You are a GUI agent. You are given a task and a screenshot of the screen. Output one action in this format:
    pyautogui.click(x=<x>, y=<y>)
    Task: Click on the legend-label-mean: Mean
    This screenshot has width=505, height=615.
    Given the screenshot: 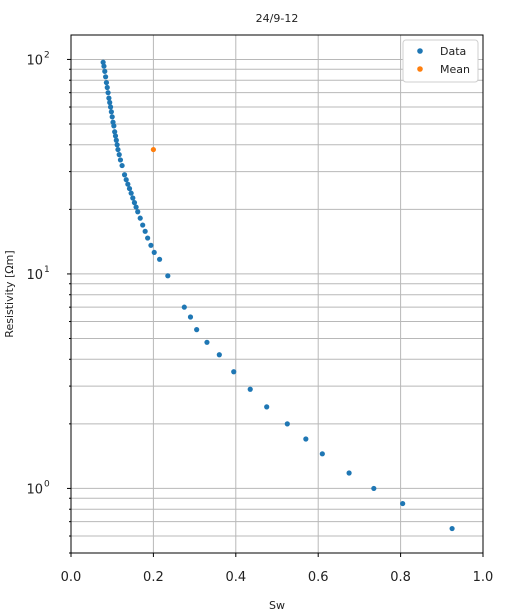 What is the action you would take?
    pyautogui.click(x=455, y=69)
    